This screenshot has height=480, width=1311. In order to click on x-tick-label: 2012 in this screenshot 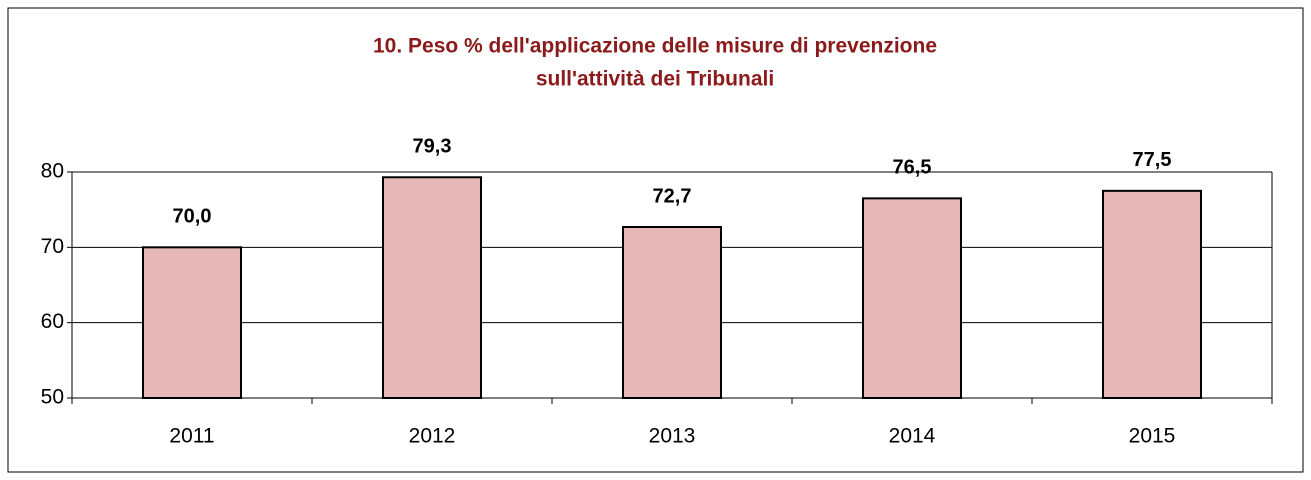, I will do `click(432, 436)`.